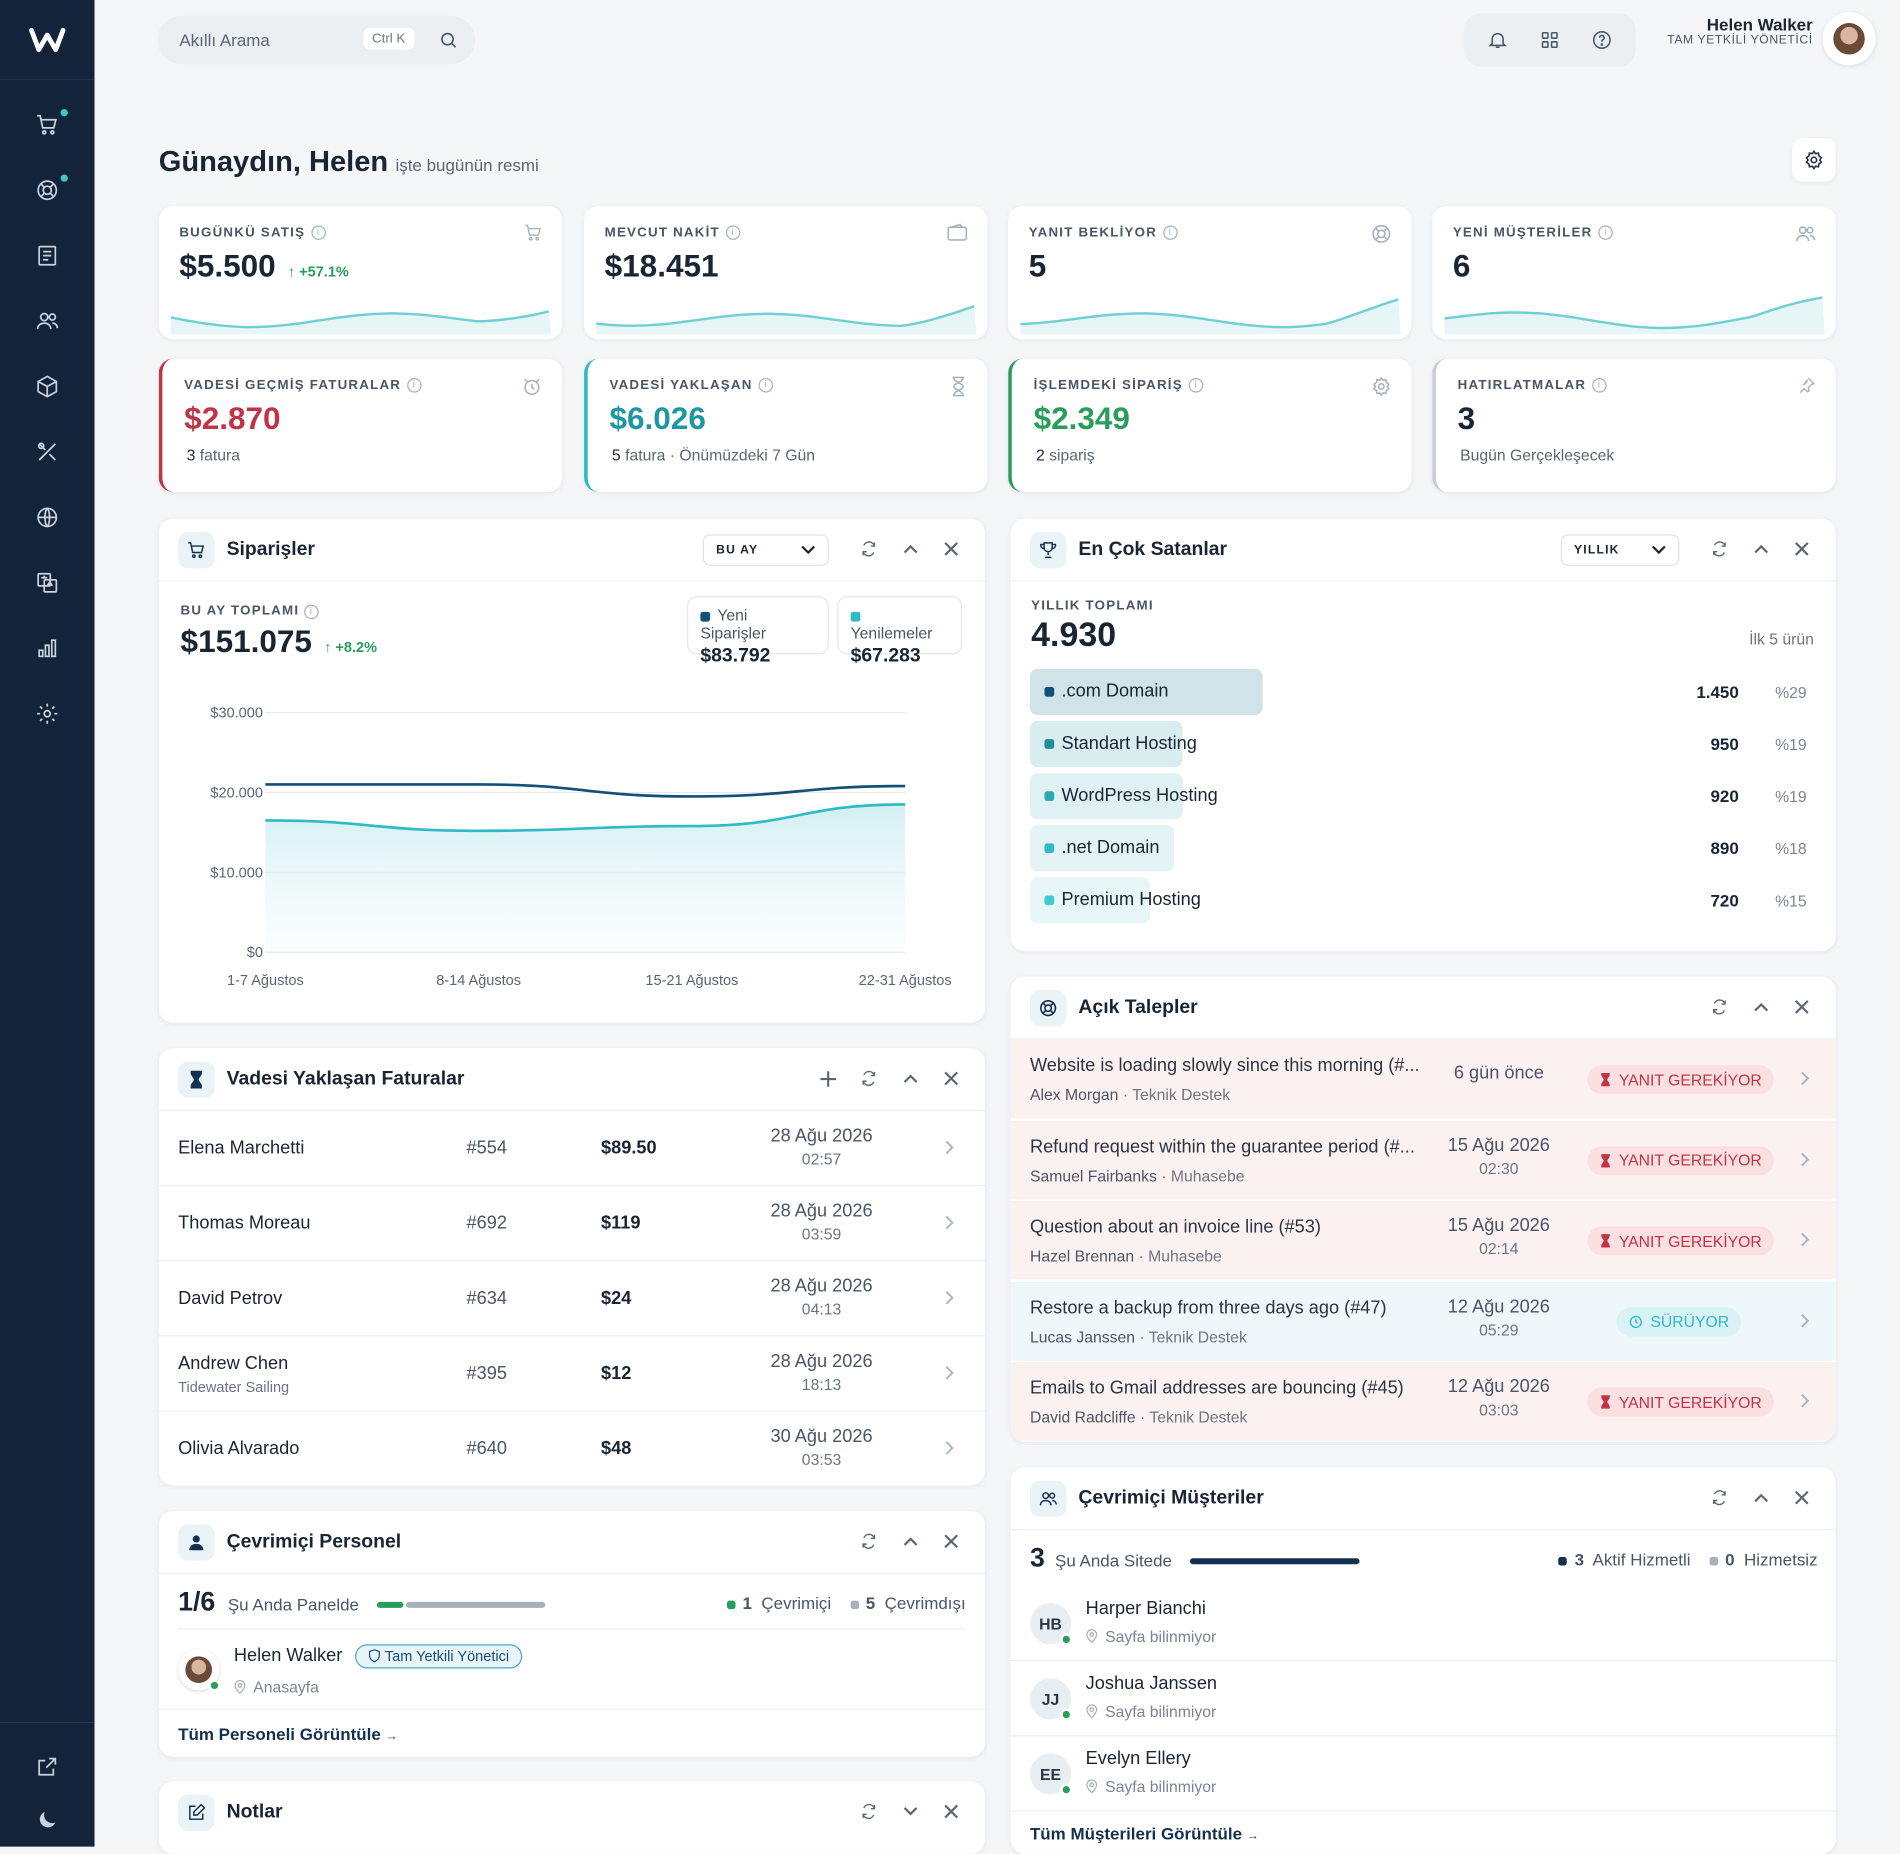 The height and width of the screenshot is (1854, 1900). What do you see at coordinates (910, 1811) in the screenshot?
I see `expand-button` at bounding box center [910, 1811].